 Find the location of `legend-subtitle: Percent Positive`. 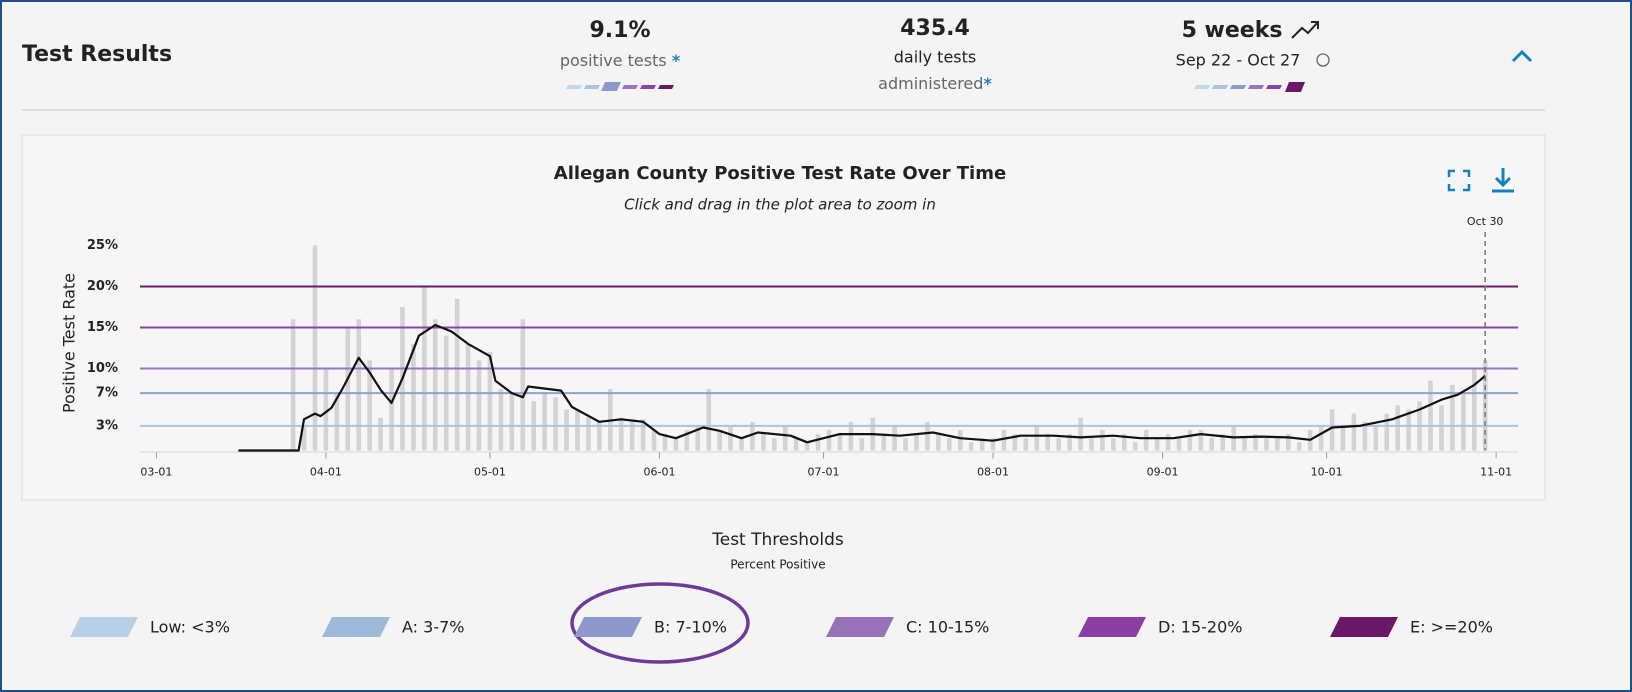

legend-subtitle: Percent Positive is located at coordinates (777, 565).